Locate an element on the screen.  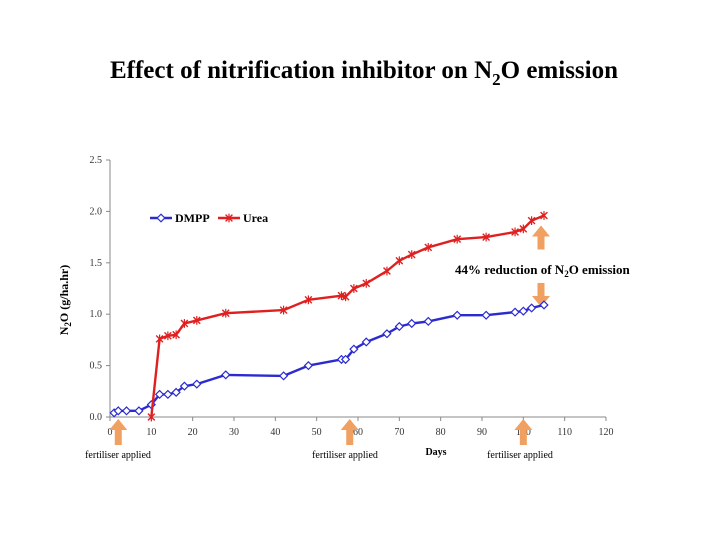
reduction-arrow-up is located at coordinates (541, 237).